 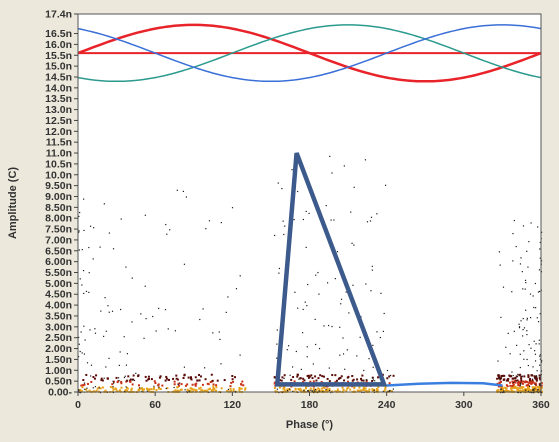 What do you see at coordinates (312, 401) in the screenshot?
I see `x-axis: 0 60 120 180 240 300 360` at bounding box center [312, 401].